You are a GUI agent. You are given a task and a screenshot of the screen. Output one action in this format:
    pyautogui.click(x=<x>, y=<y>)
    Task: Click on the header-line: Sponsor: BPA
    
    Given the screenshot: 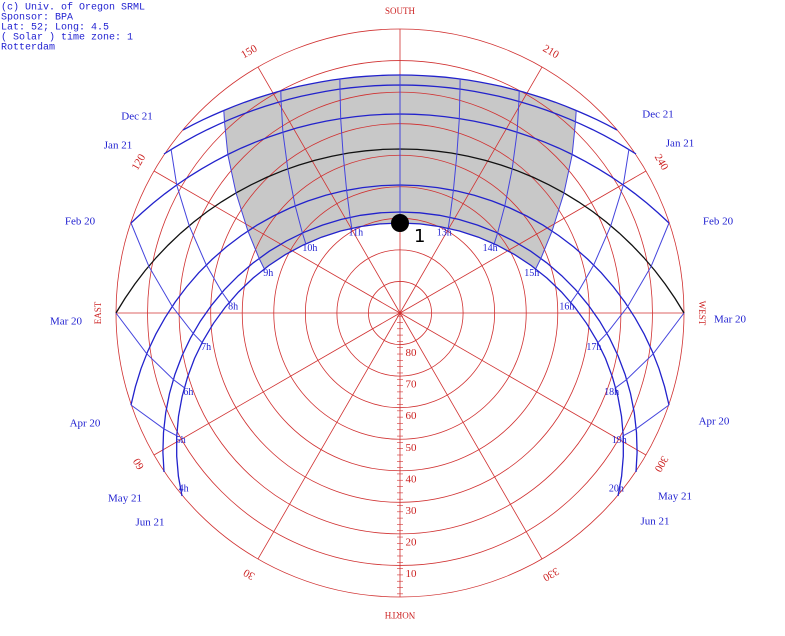 What is the action you would take?
    pyautogui.click(x=37, y=18)
    